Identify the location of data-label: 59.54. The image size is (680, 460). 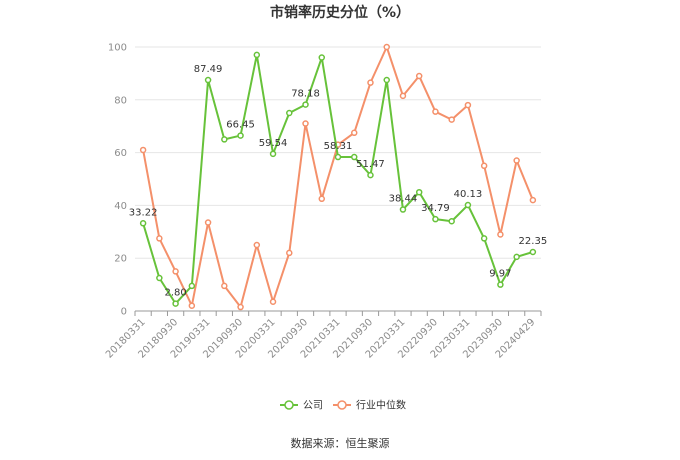
(273, 143).